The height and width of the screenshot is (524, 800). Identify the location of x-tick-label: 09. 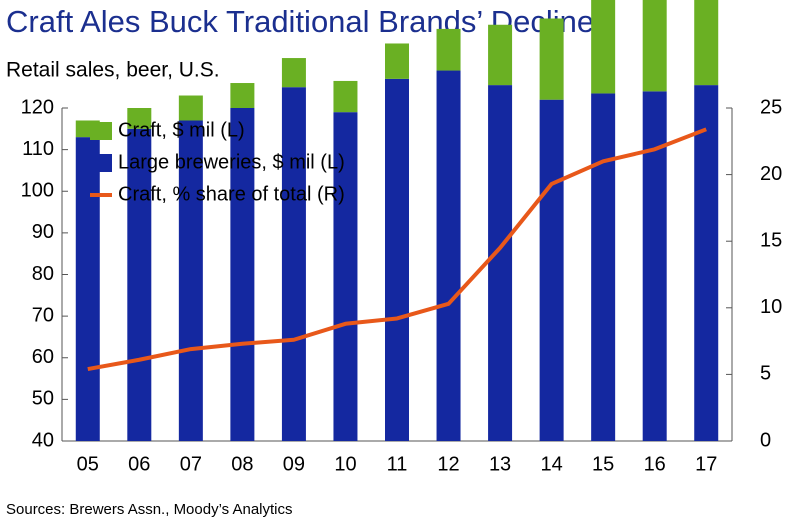
(294, 464).